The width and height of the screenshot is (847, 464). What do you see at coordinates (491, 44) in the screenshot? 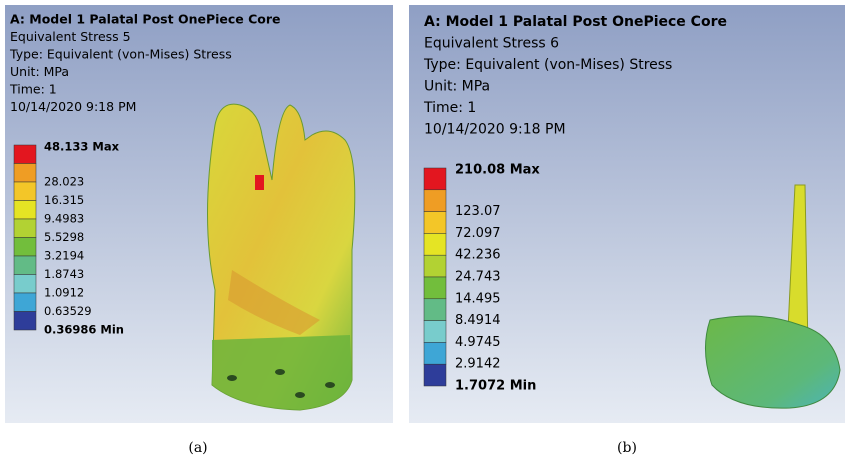
I see `info-line: Equivalent Stress 6` at bounding box center [491, 44].